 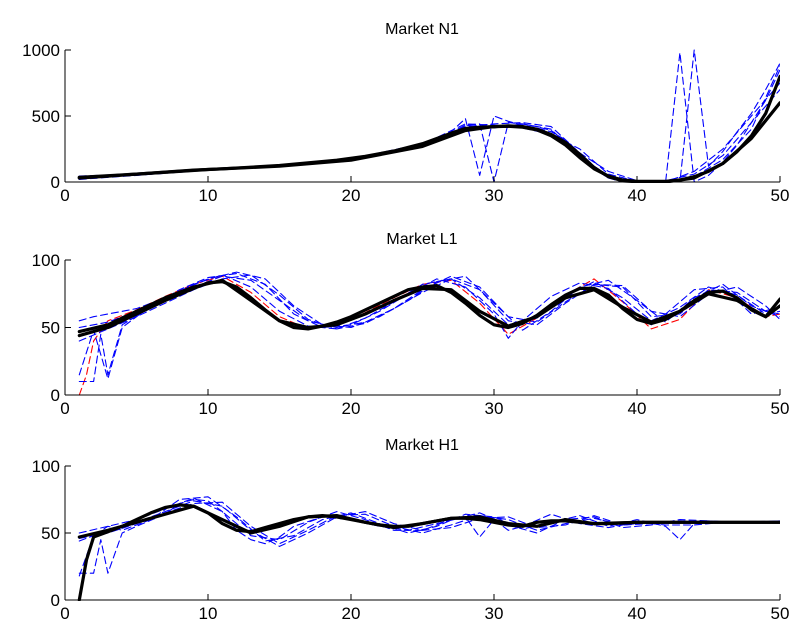 I want to click on chart-title: Market H1, so click(x=422, y=445).